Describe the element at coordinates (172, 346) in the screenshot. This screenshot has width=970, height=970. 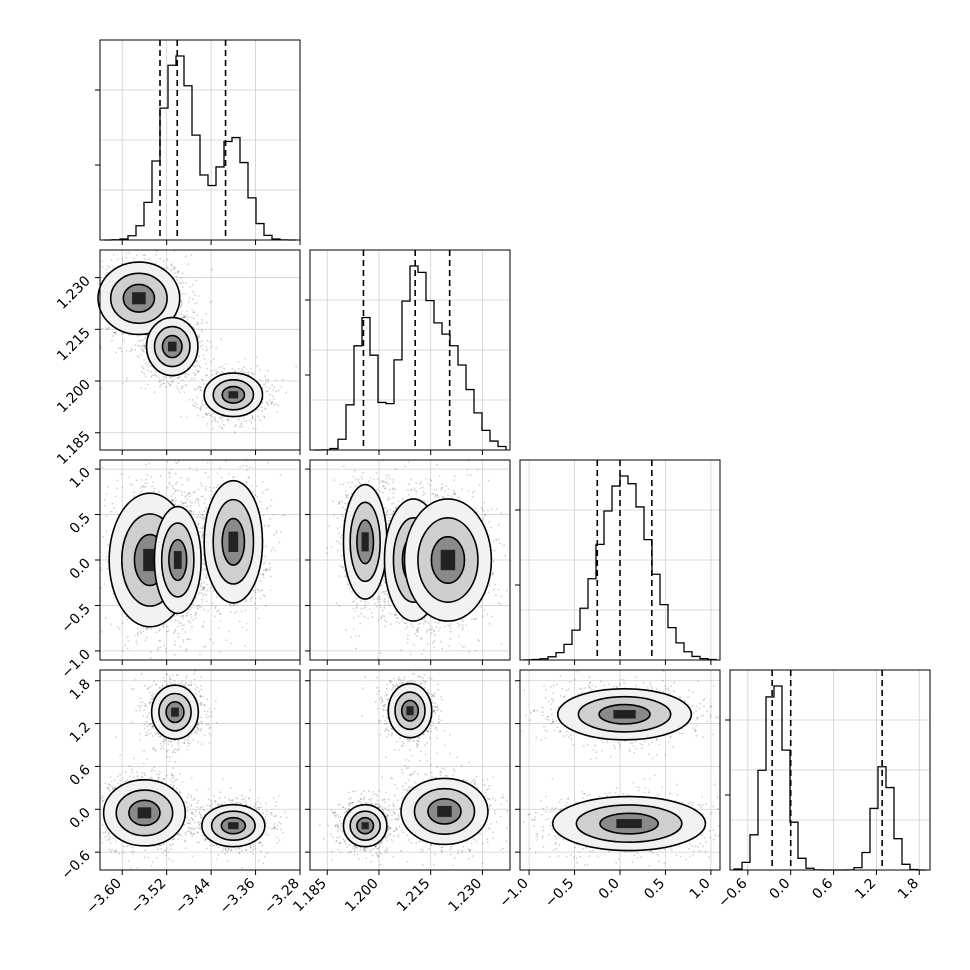
I see `density-peak` at that location.